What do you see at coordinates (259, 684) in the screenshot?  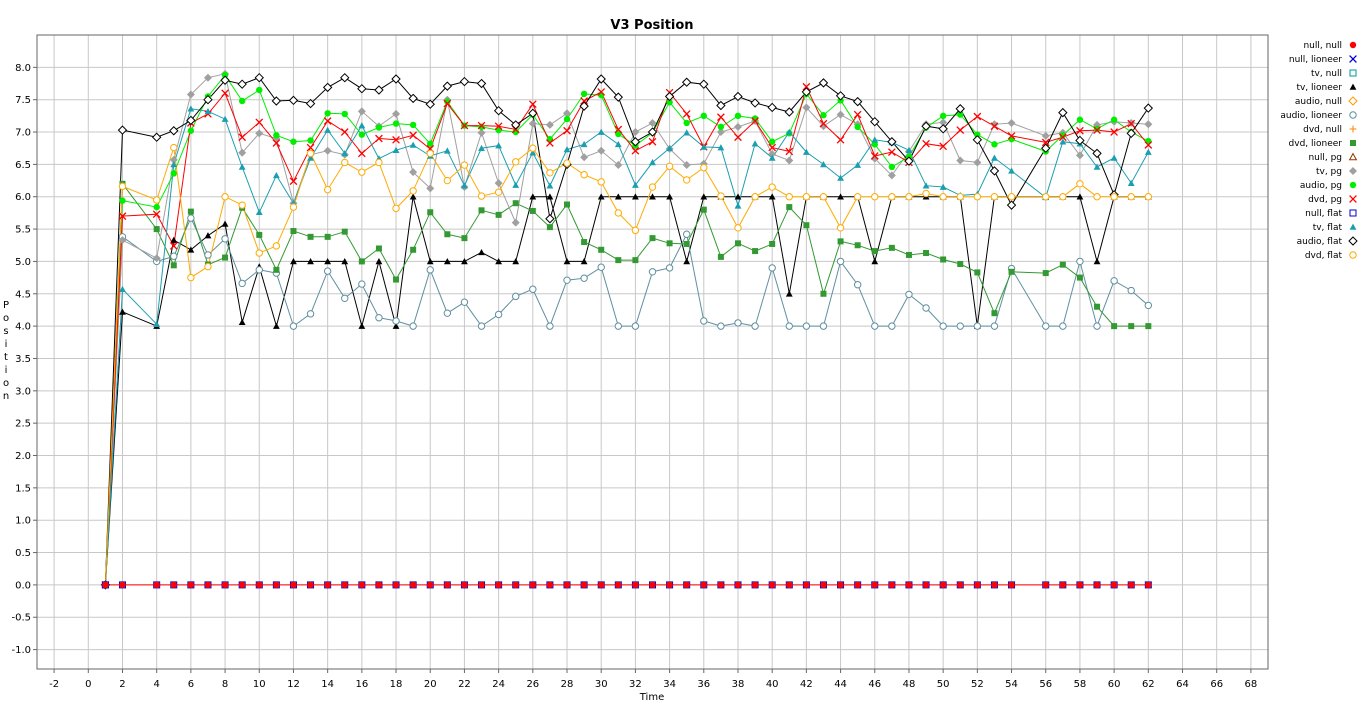 I see `x-tick-label: 10` at bounding box center [259, 684].